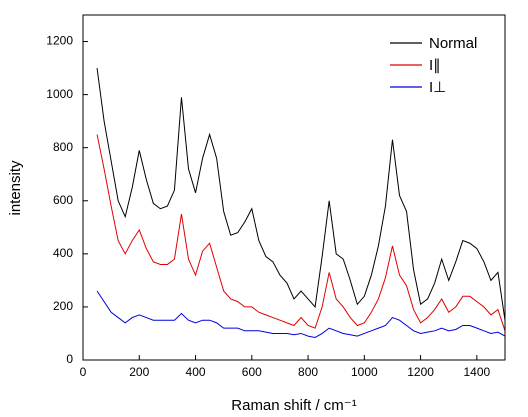 The height and width of the screenshot is (417, 528). What do you see at coordinates (63, 147) in the screenshot?
I see `y-tick-label: 800` at bounding box center [63, 147].